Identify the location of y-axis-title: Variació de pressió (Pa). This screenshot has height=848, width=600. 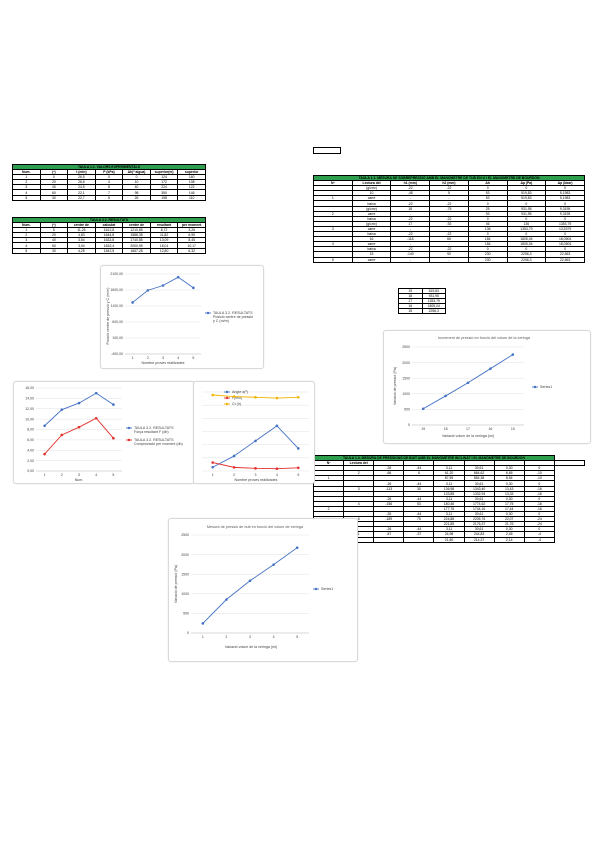
(395, 386).